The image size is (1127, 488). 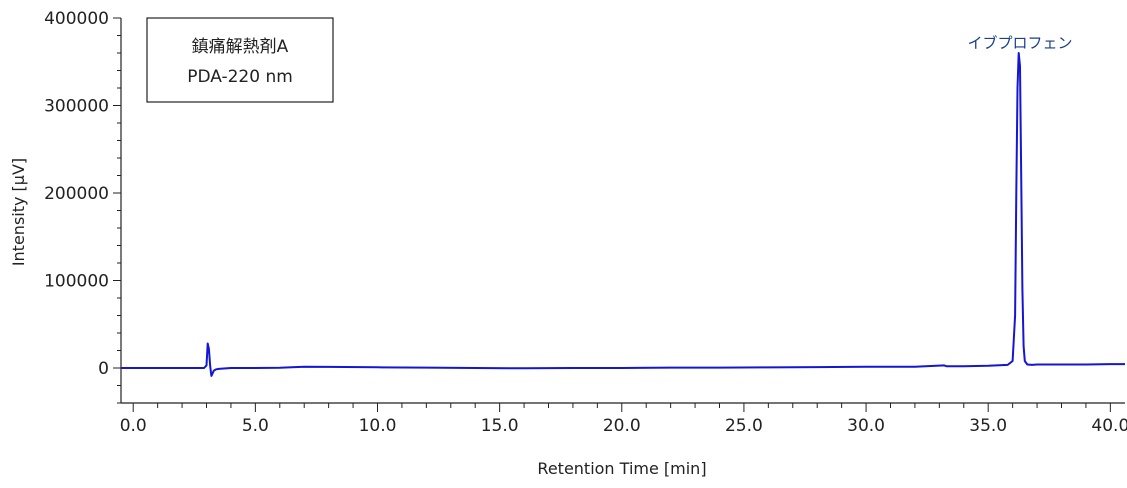 I want to click on y-axis-title: Intensity [µV], so click(x=18, y=212).